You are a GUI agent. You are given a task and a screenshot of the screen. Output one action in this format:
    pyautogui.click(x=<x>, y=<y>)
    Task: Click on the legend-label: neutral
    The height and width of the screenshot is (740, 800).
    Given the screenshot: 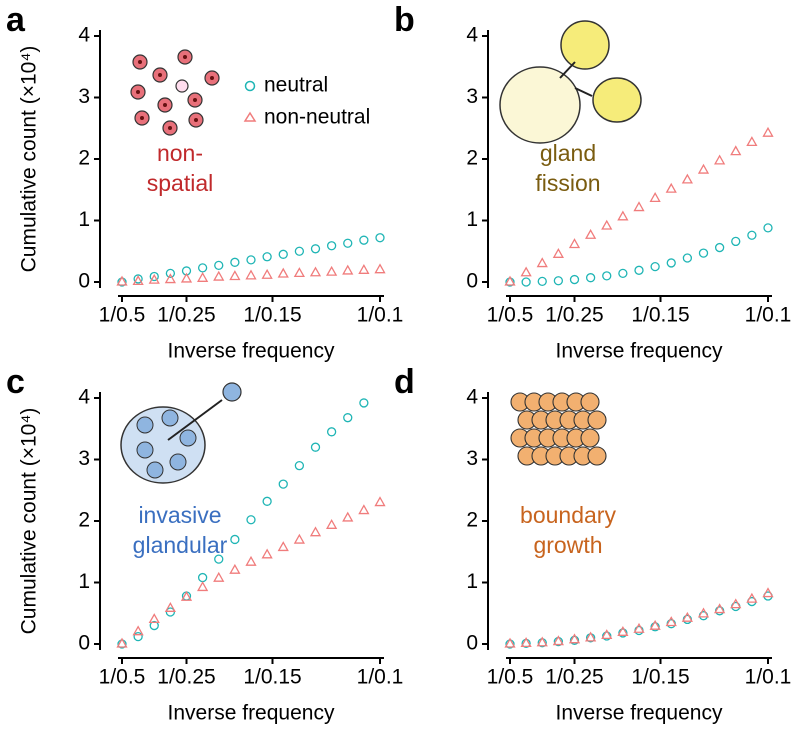 What is the action you would take?
    pyautogui.click(x=296, y=85)
    